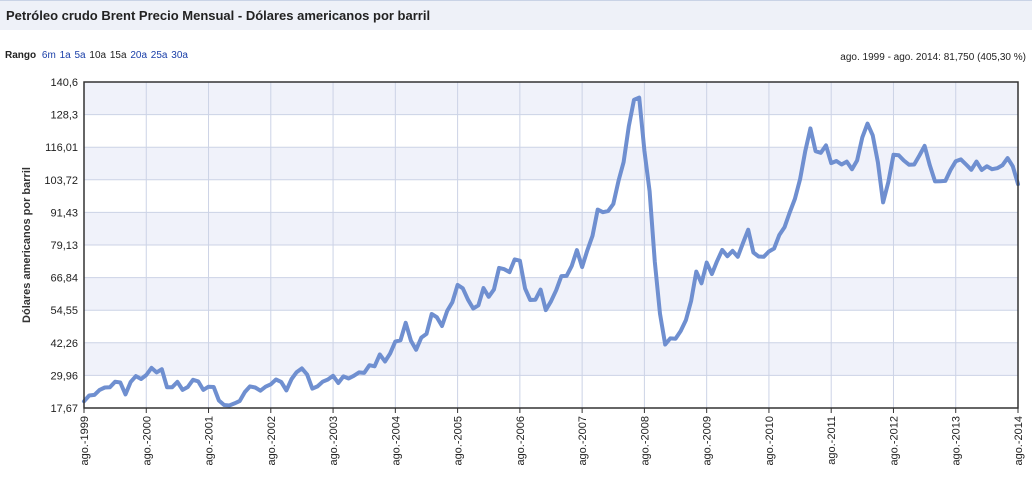 This screenshot has width=1032, height=488. I want to click on x-tick-label: ago.-2000, so click(147, 441).